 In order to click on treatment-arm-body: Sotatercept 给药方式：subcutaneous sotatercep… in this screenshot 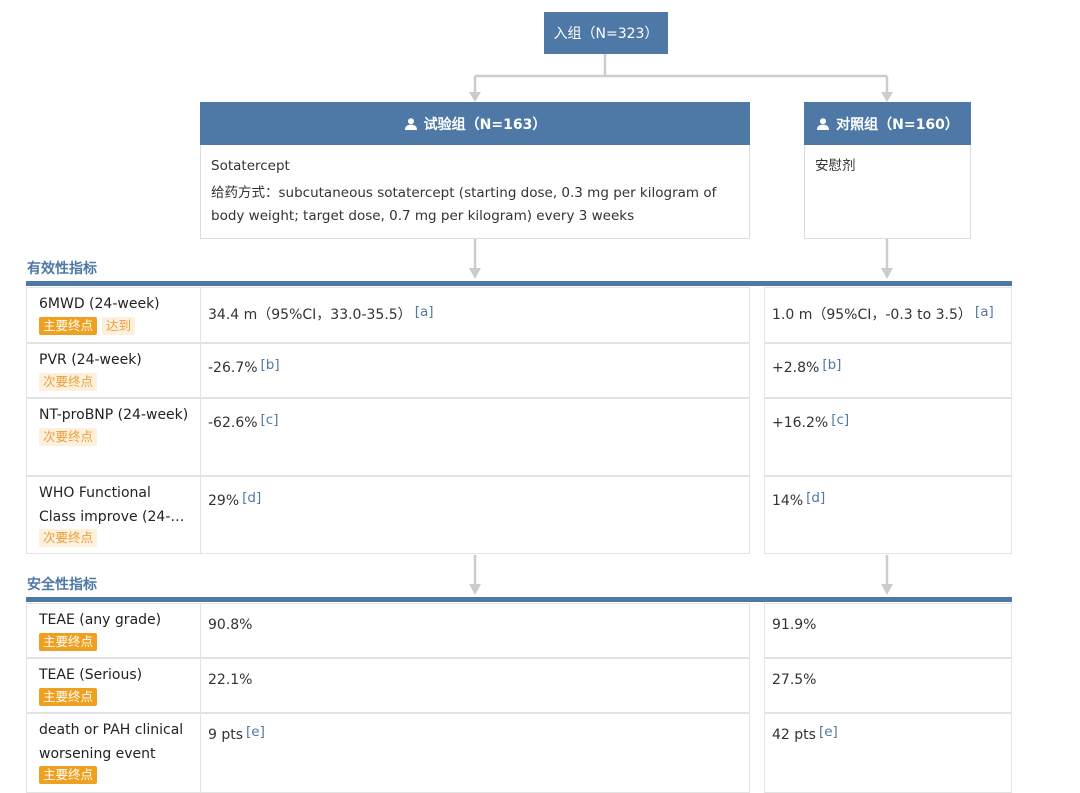, I will do `click(475, 192)`.